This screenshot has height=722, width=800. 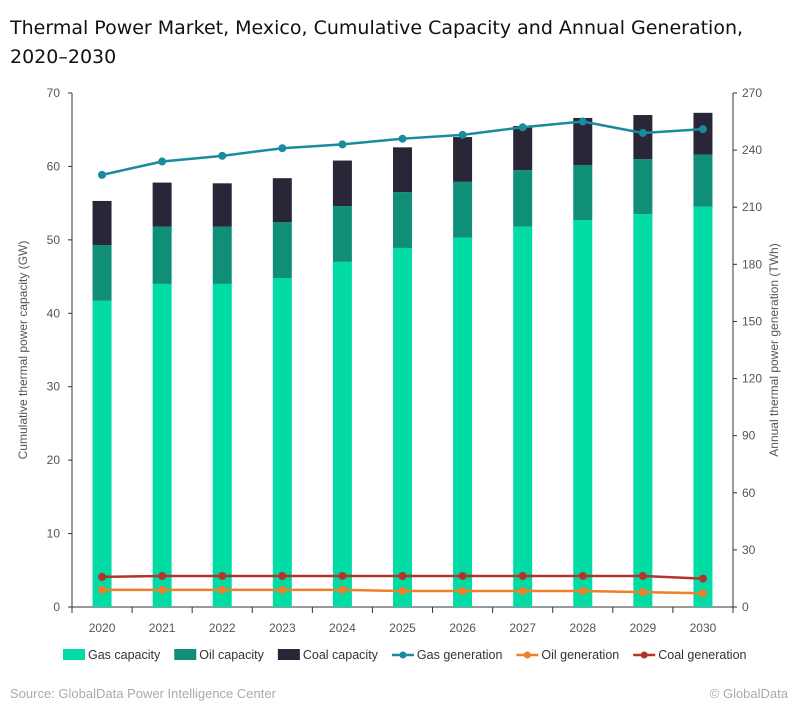 What do you see at coordinates (341, 655) in the screenshot?
I see `legend-label: Coal capacity` at bounding box center [341, 655].